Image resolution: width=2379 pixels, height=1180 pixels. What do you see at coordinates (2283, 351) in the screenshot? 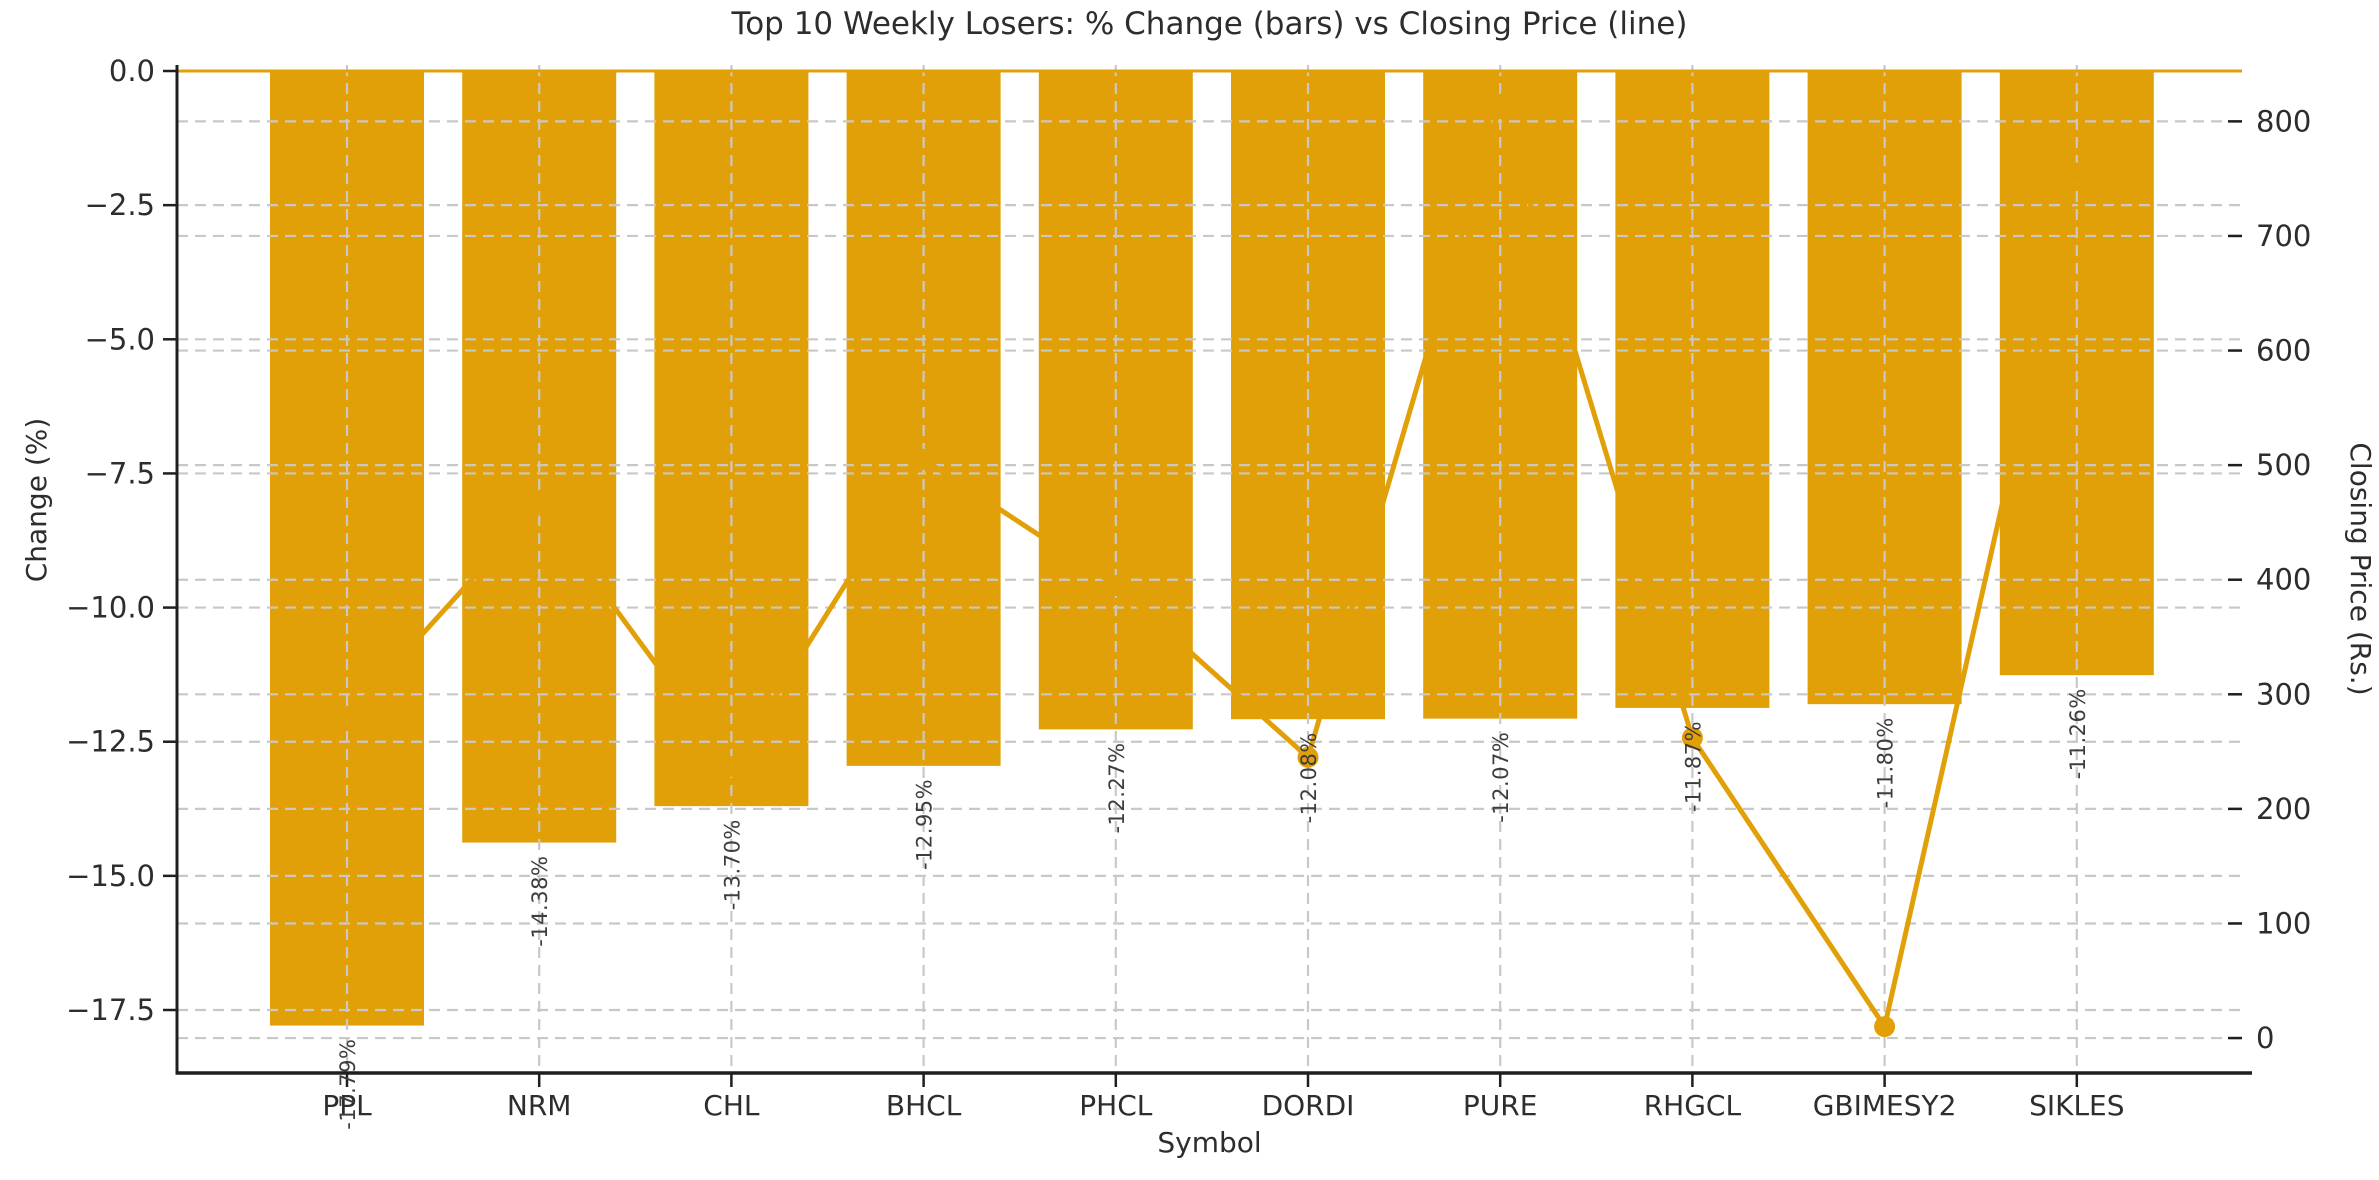
I see `right-tick-label: 600` at bounding box center [2283, 351].